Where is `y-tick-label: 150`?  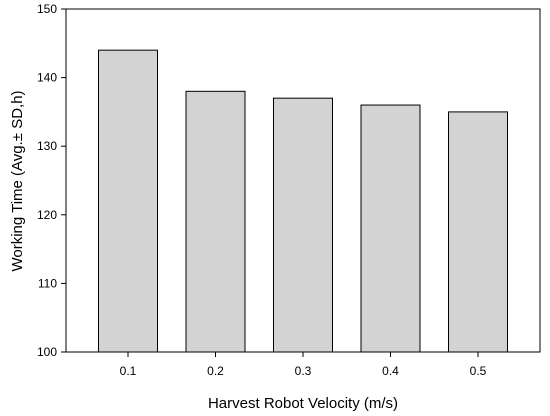 y-tick-label: 150 is located at coordinates (47, 9).